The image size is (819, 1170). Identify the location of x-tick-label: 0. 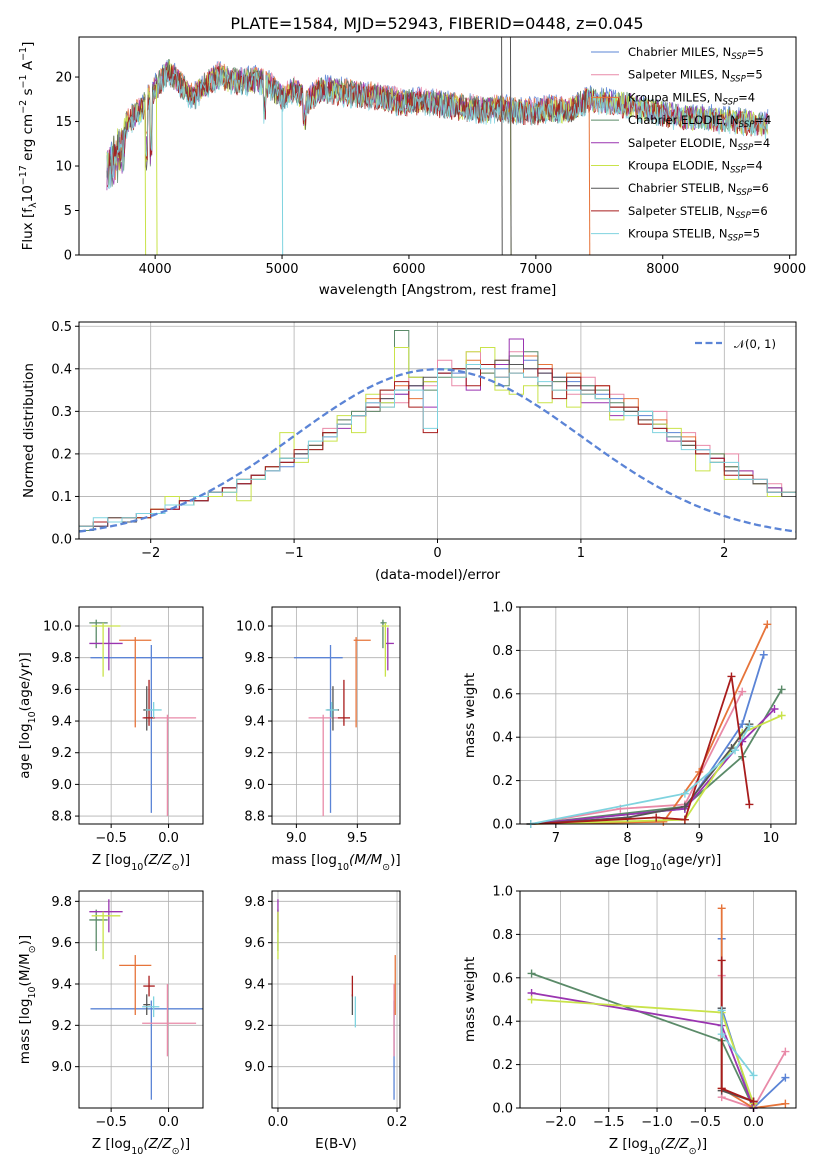
(437, 553).